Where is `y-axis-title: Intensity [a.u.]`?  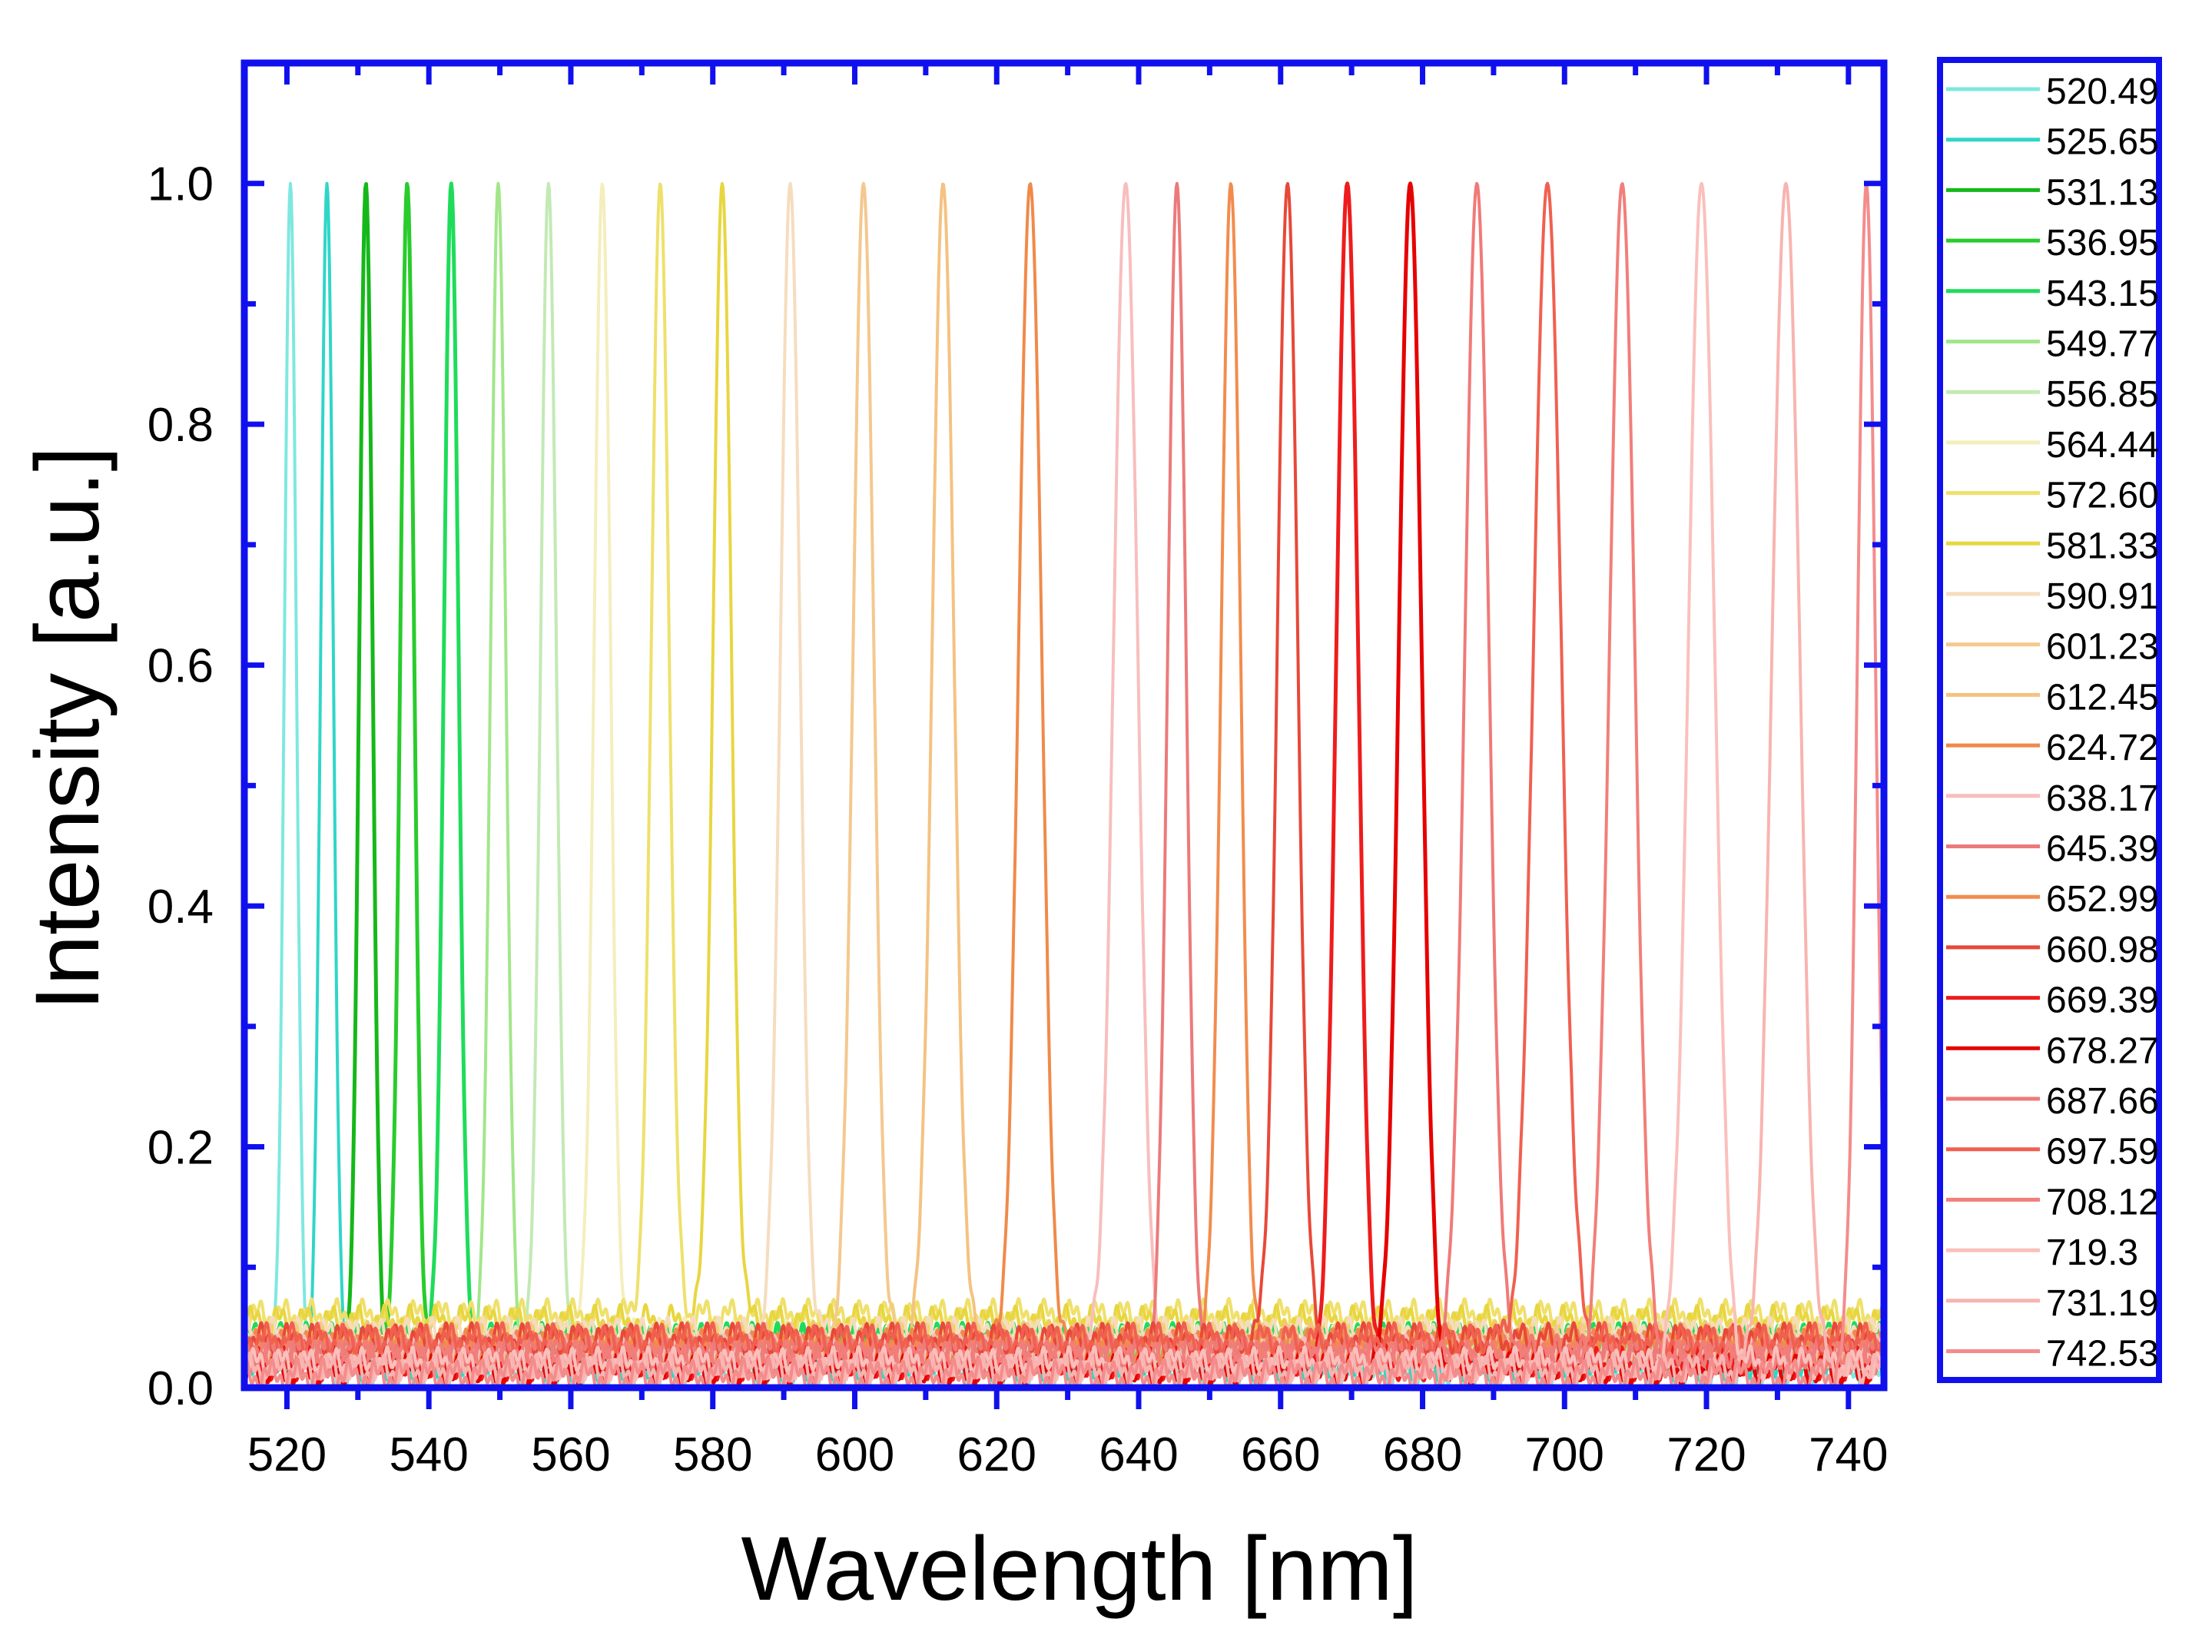
y-axis-title: Intensity [a.u.] is located at coordinates (67, 728).